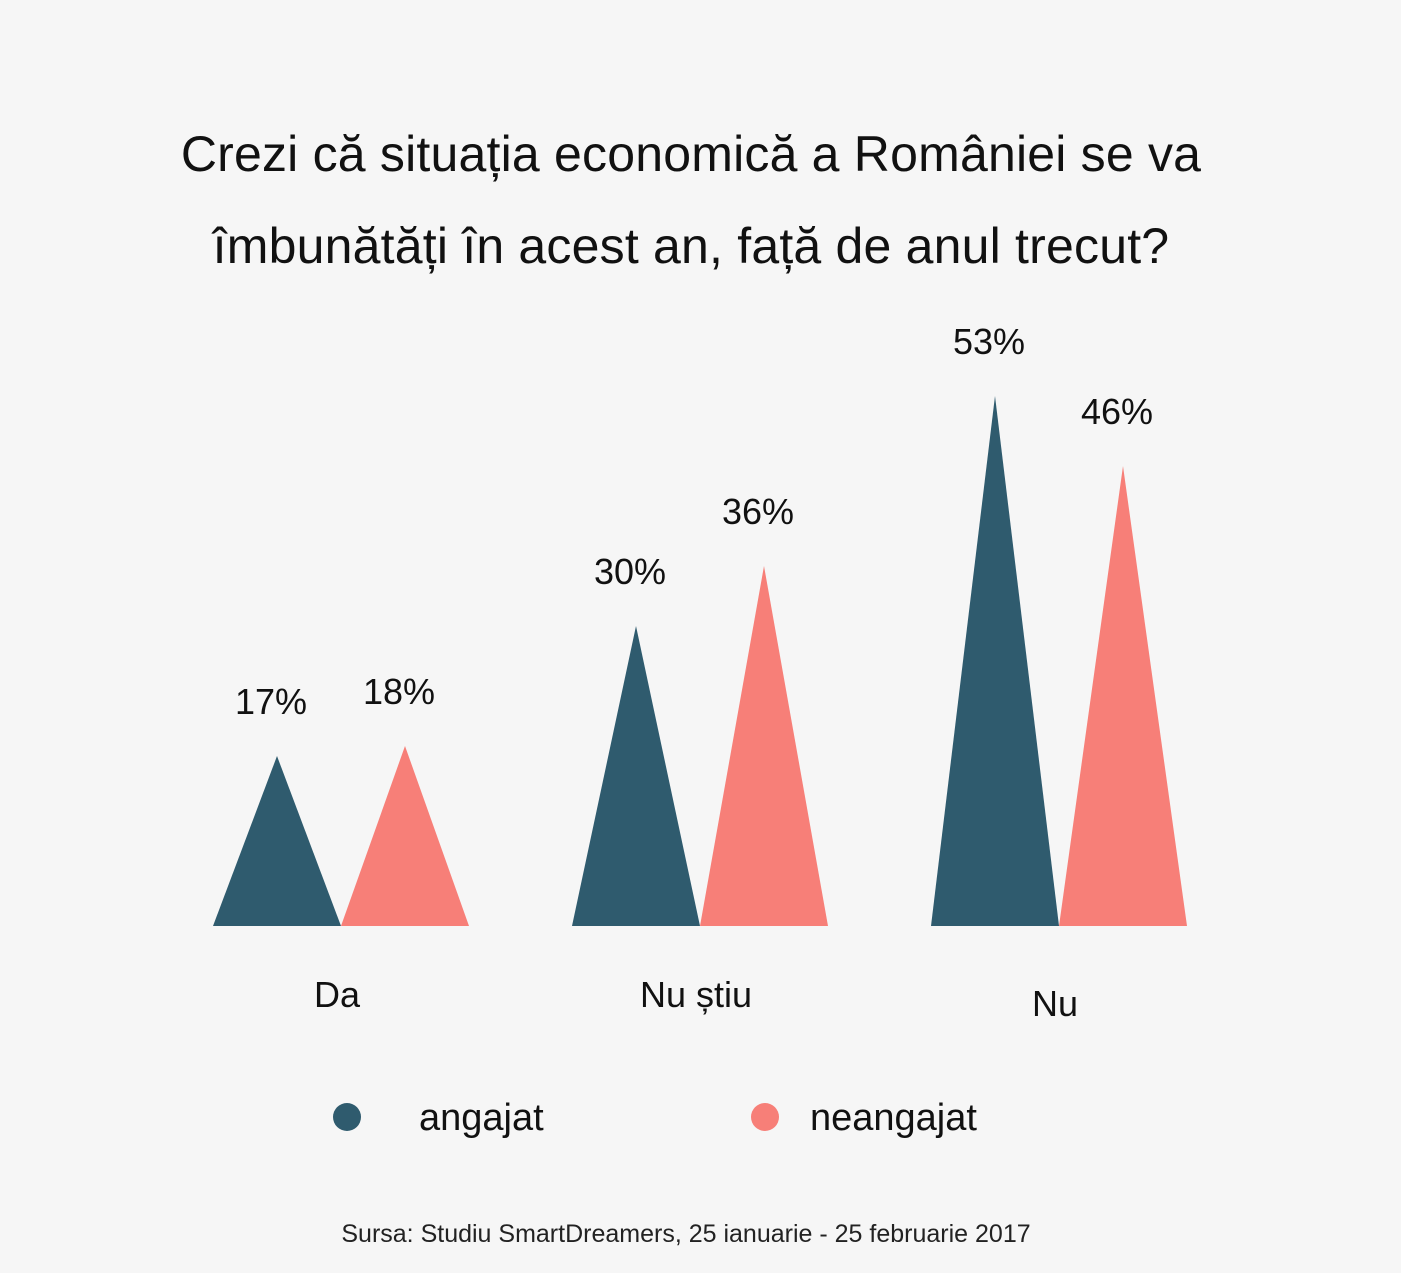 The image size is (1401, 1273). What do you see at coordinates (271, 701) in the screenshot?
I see `data-label-angajat-0: 17%` at bounding box center [271, 701].